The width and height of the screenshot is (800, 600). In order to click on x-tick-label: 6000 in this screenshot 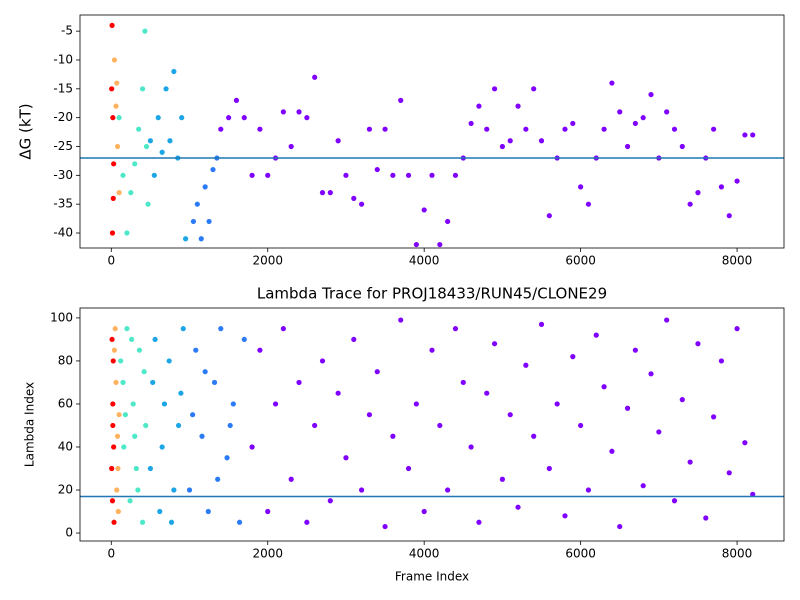, I will do `click(580, 554)`.